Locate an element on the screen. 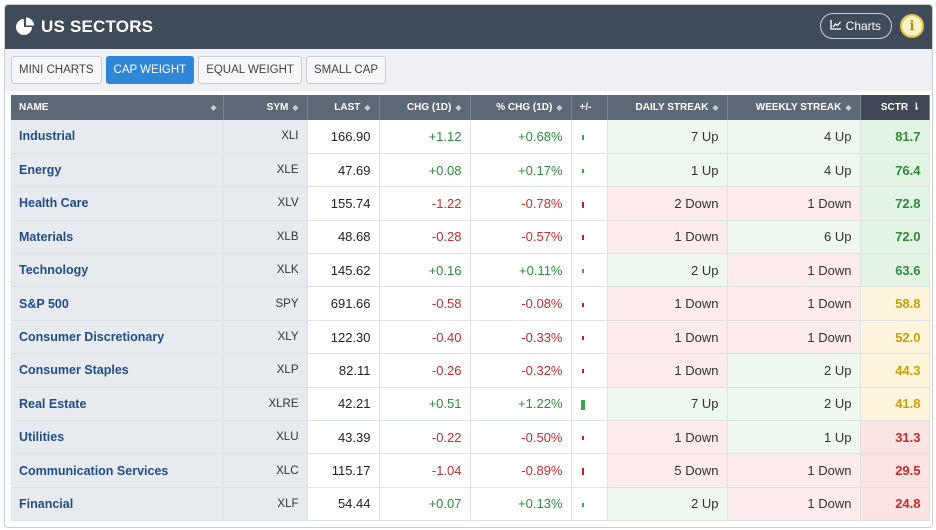  daily-streak: 1 Up is located at coordinates (667, 170).